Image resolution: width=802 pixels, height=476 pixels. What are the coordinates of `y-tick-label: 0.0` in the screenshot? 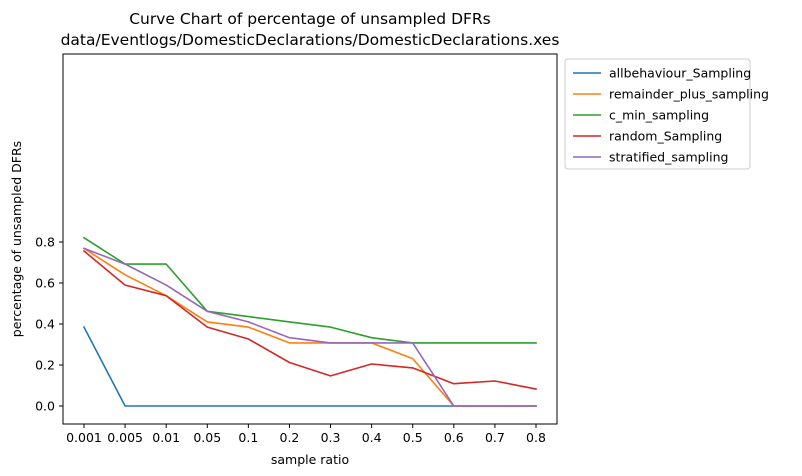 It's located at (45, 406).